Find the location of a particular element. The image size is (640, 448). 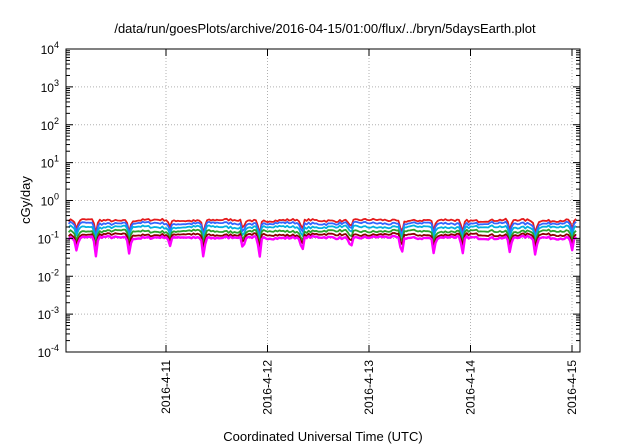

y-tick-label: 10³ is located at coordinates (50, 86).